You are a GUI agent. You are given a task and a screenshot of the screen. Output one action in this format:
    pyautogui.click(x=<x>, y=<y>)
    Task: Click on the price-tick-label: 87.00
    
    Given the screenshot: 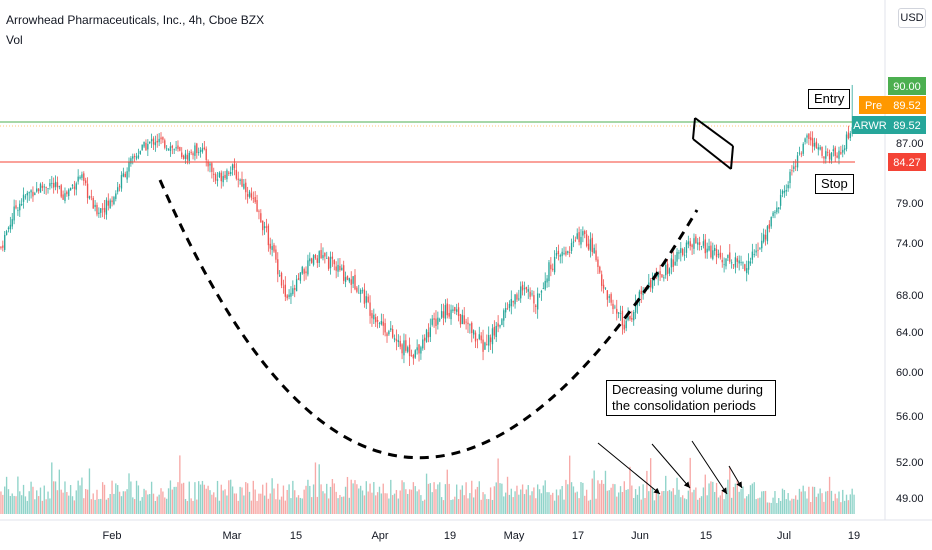 What is the action you would take?
    pyautogui.click(x=910, y=144)
    